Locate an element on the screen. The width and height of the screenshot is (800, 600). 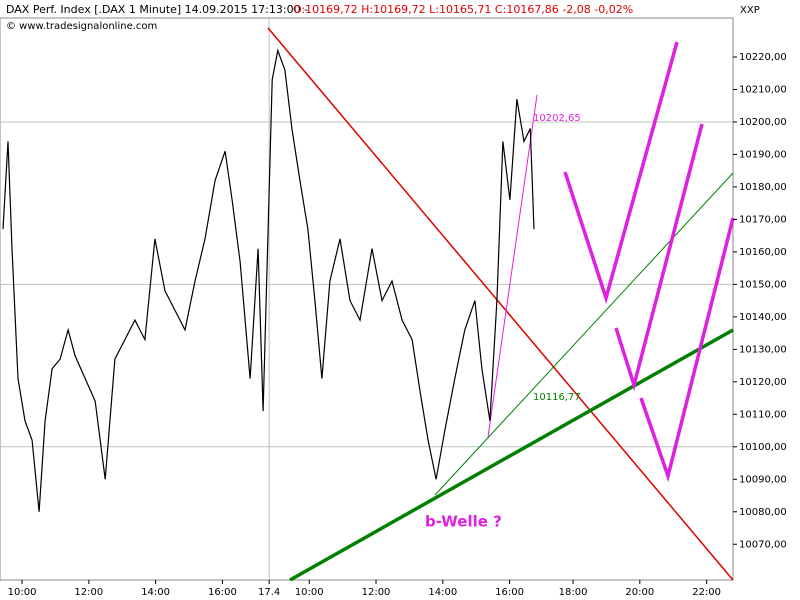
y-tick-label: 10190,00 is located at coordinates (763, 154).